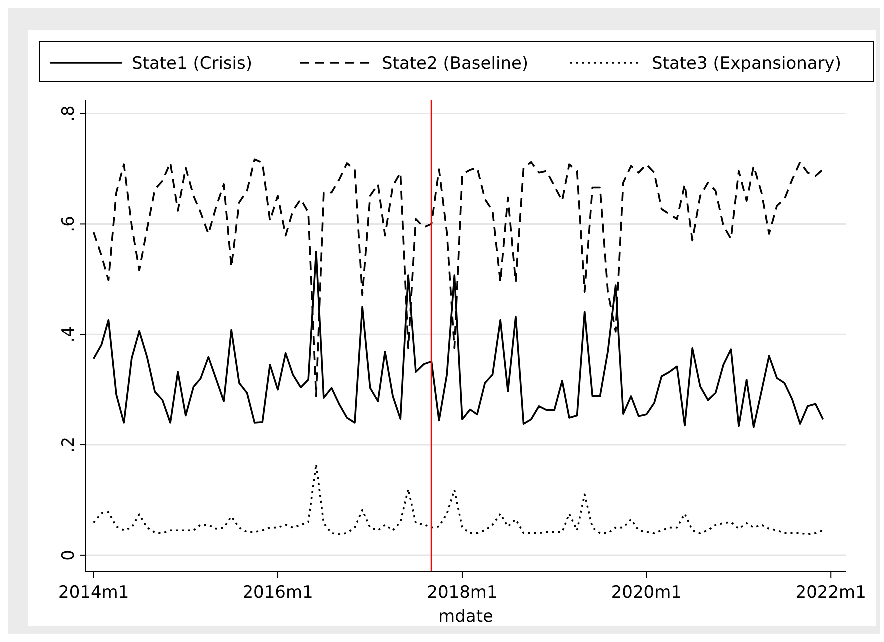  I want to click on x-tick-label: 2016m1, so click(278, 593).